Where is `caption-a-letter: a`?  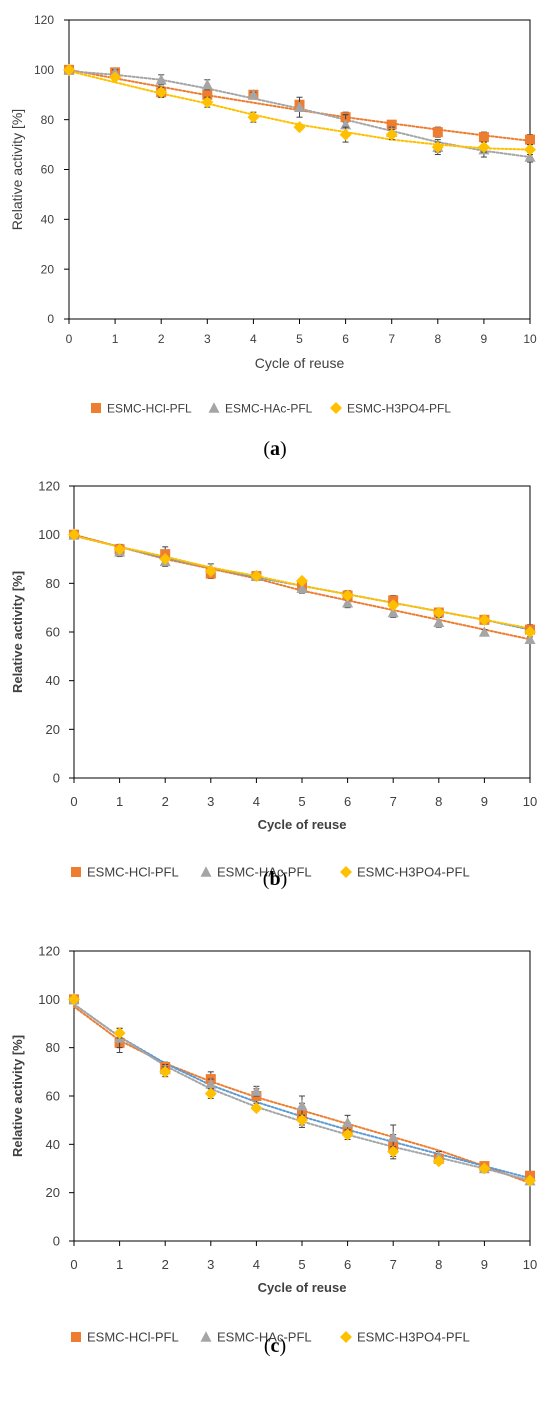
caption-a-letter: a is located at coordinates (275, 449).